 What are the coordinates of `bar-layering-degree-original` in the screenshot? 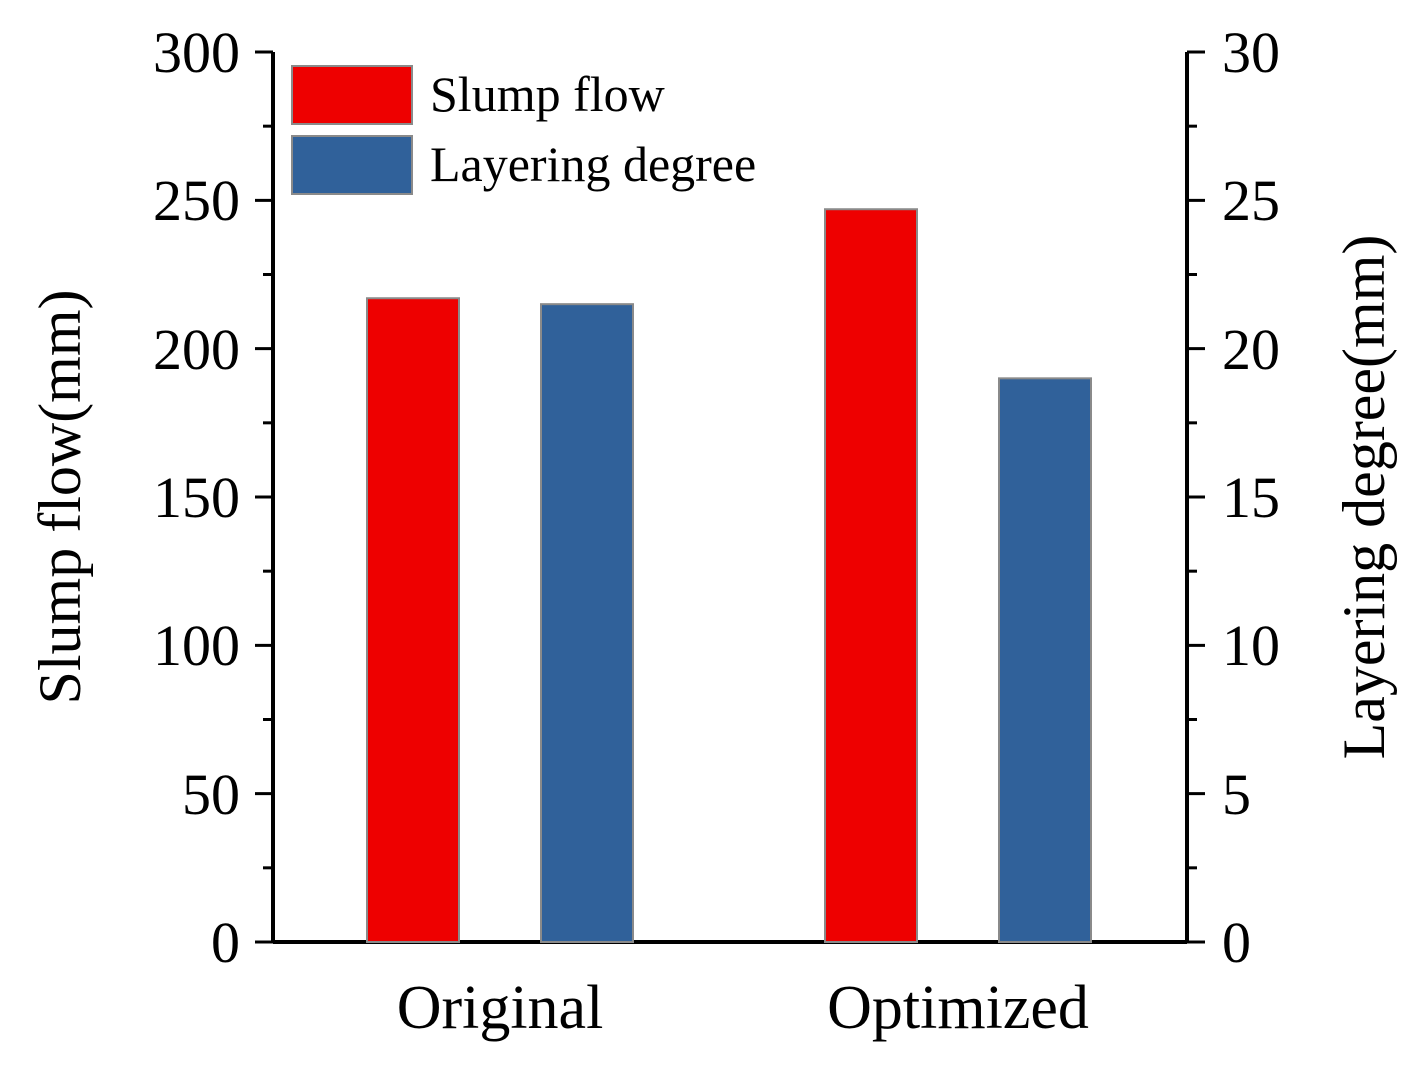 It's located at (587, 623).